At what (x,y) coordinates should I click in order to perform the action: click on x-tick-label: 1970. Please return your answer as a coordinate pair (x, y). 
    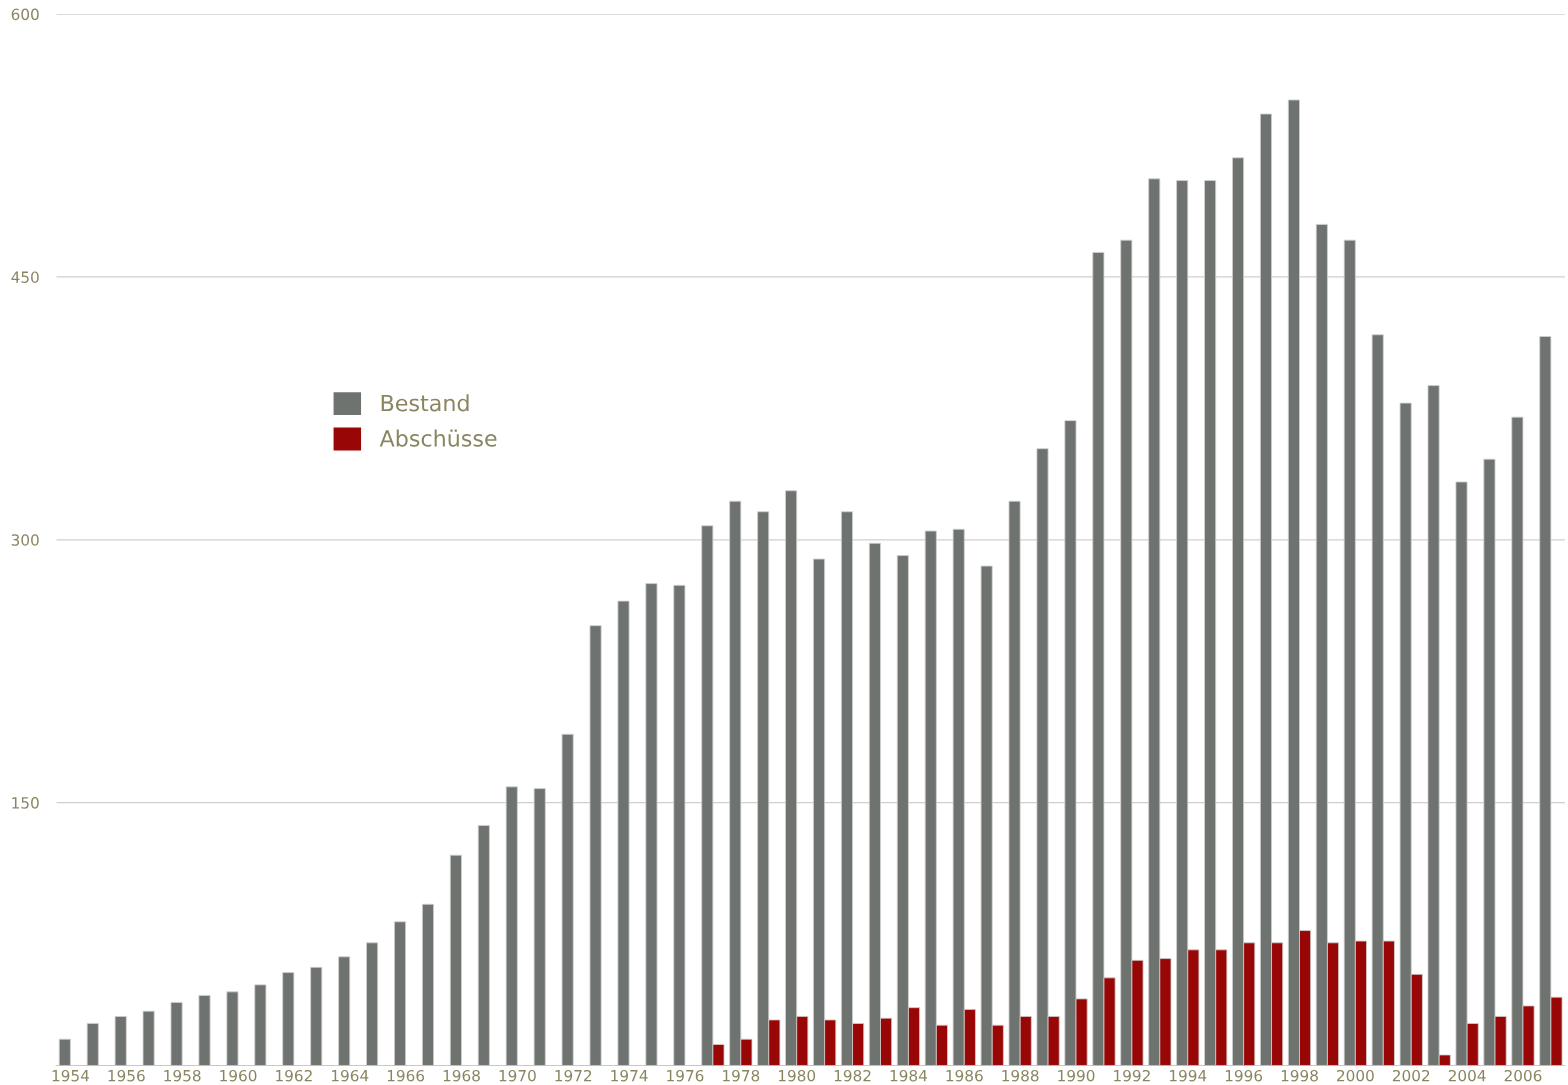
    Looking at the image, I should click on (517, 1075).